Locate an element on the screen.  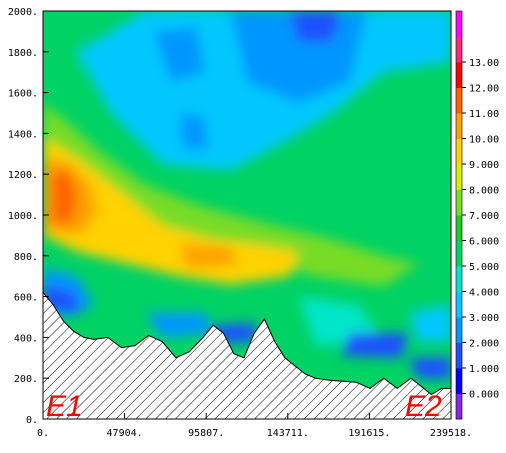
colorbar-label: 12.00 is located at coordinates (484, 89).